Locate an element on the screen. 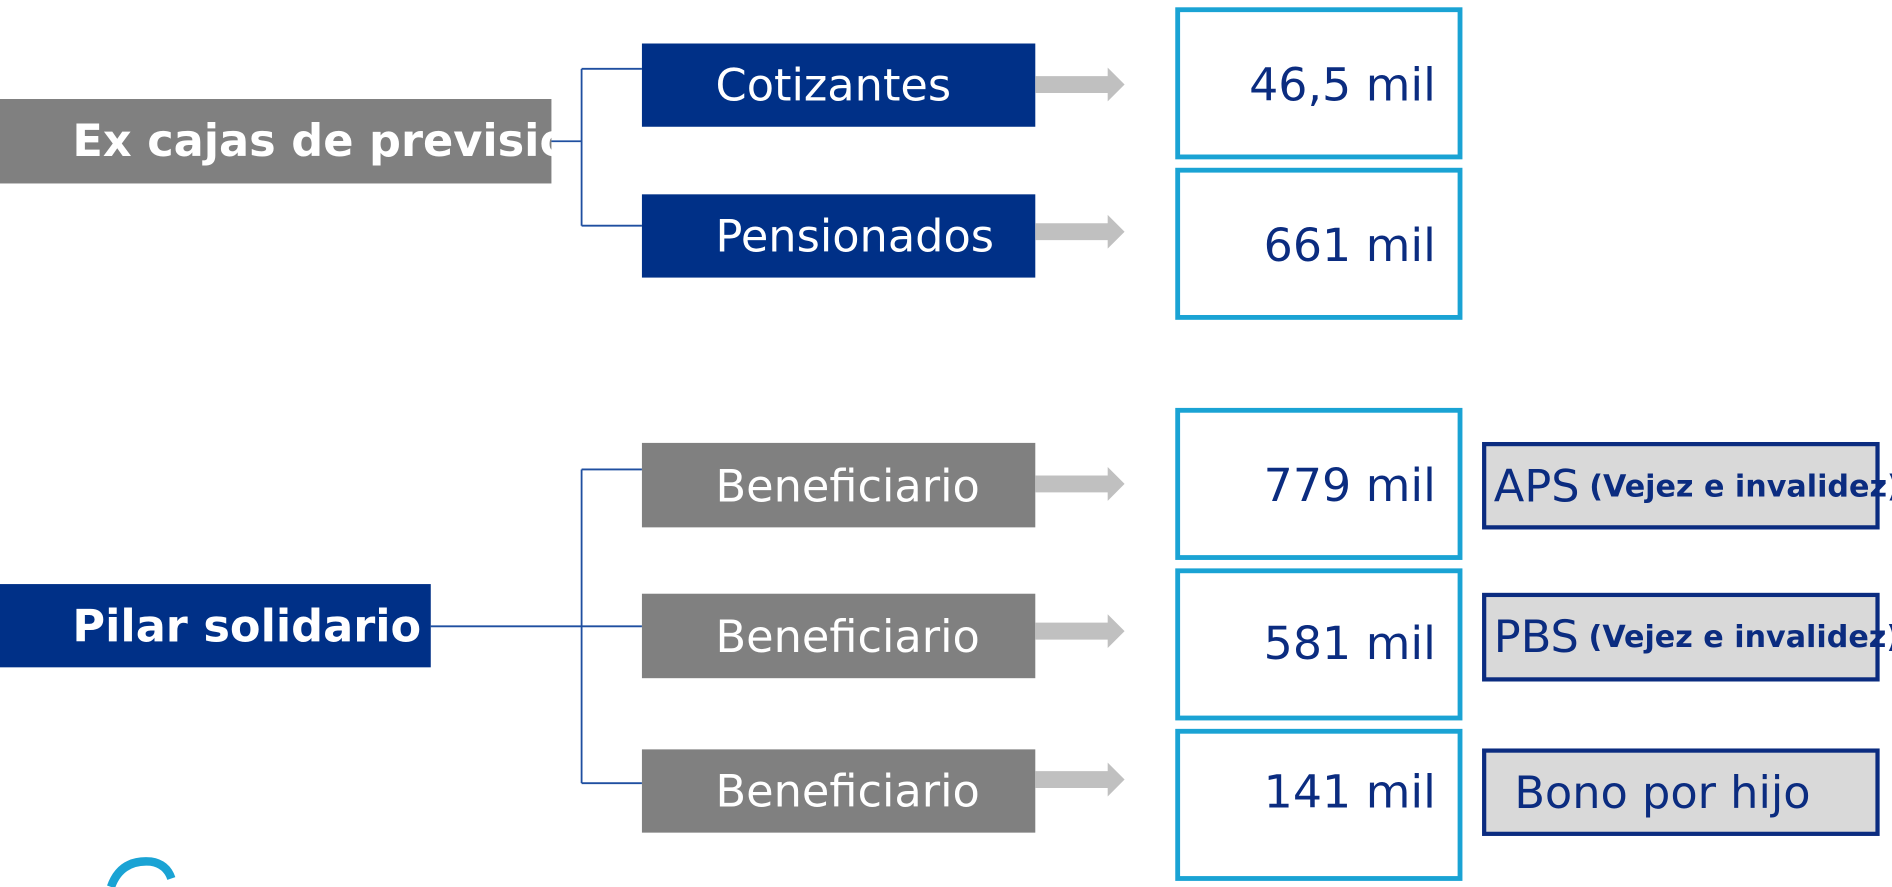 Image resolution: width=1892 pixels, height=887 pixels. value: 581 mil is located at coordinates (1350, 643).